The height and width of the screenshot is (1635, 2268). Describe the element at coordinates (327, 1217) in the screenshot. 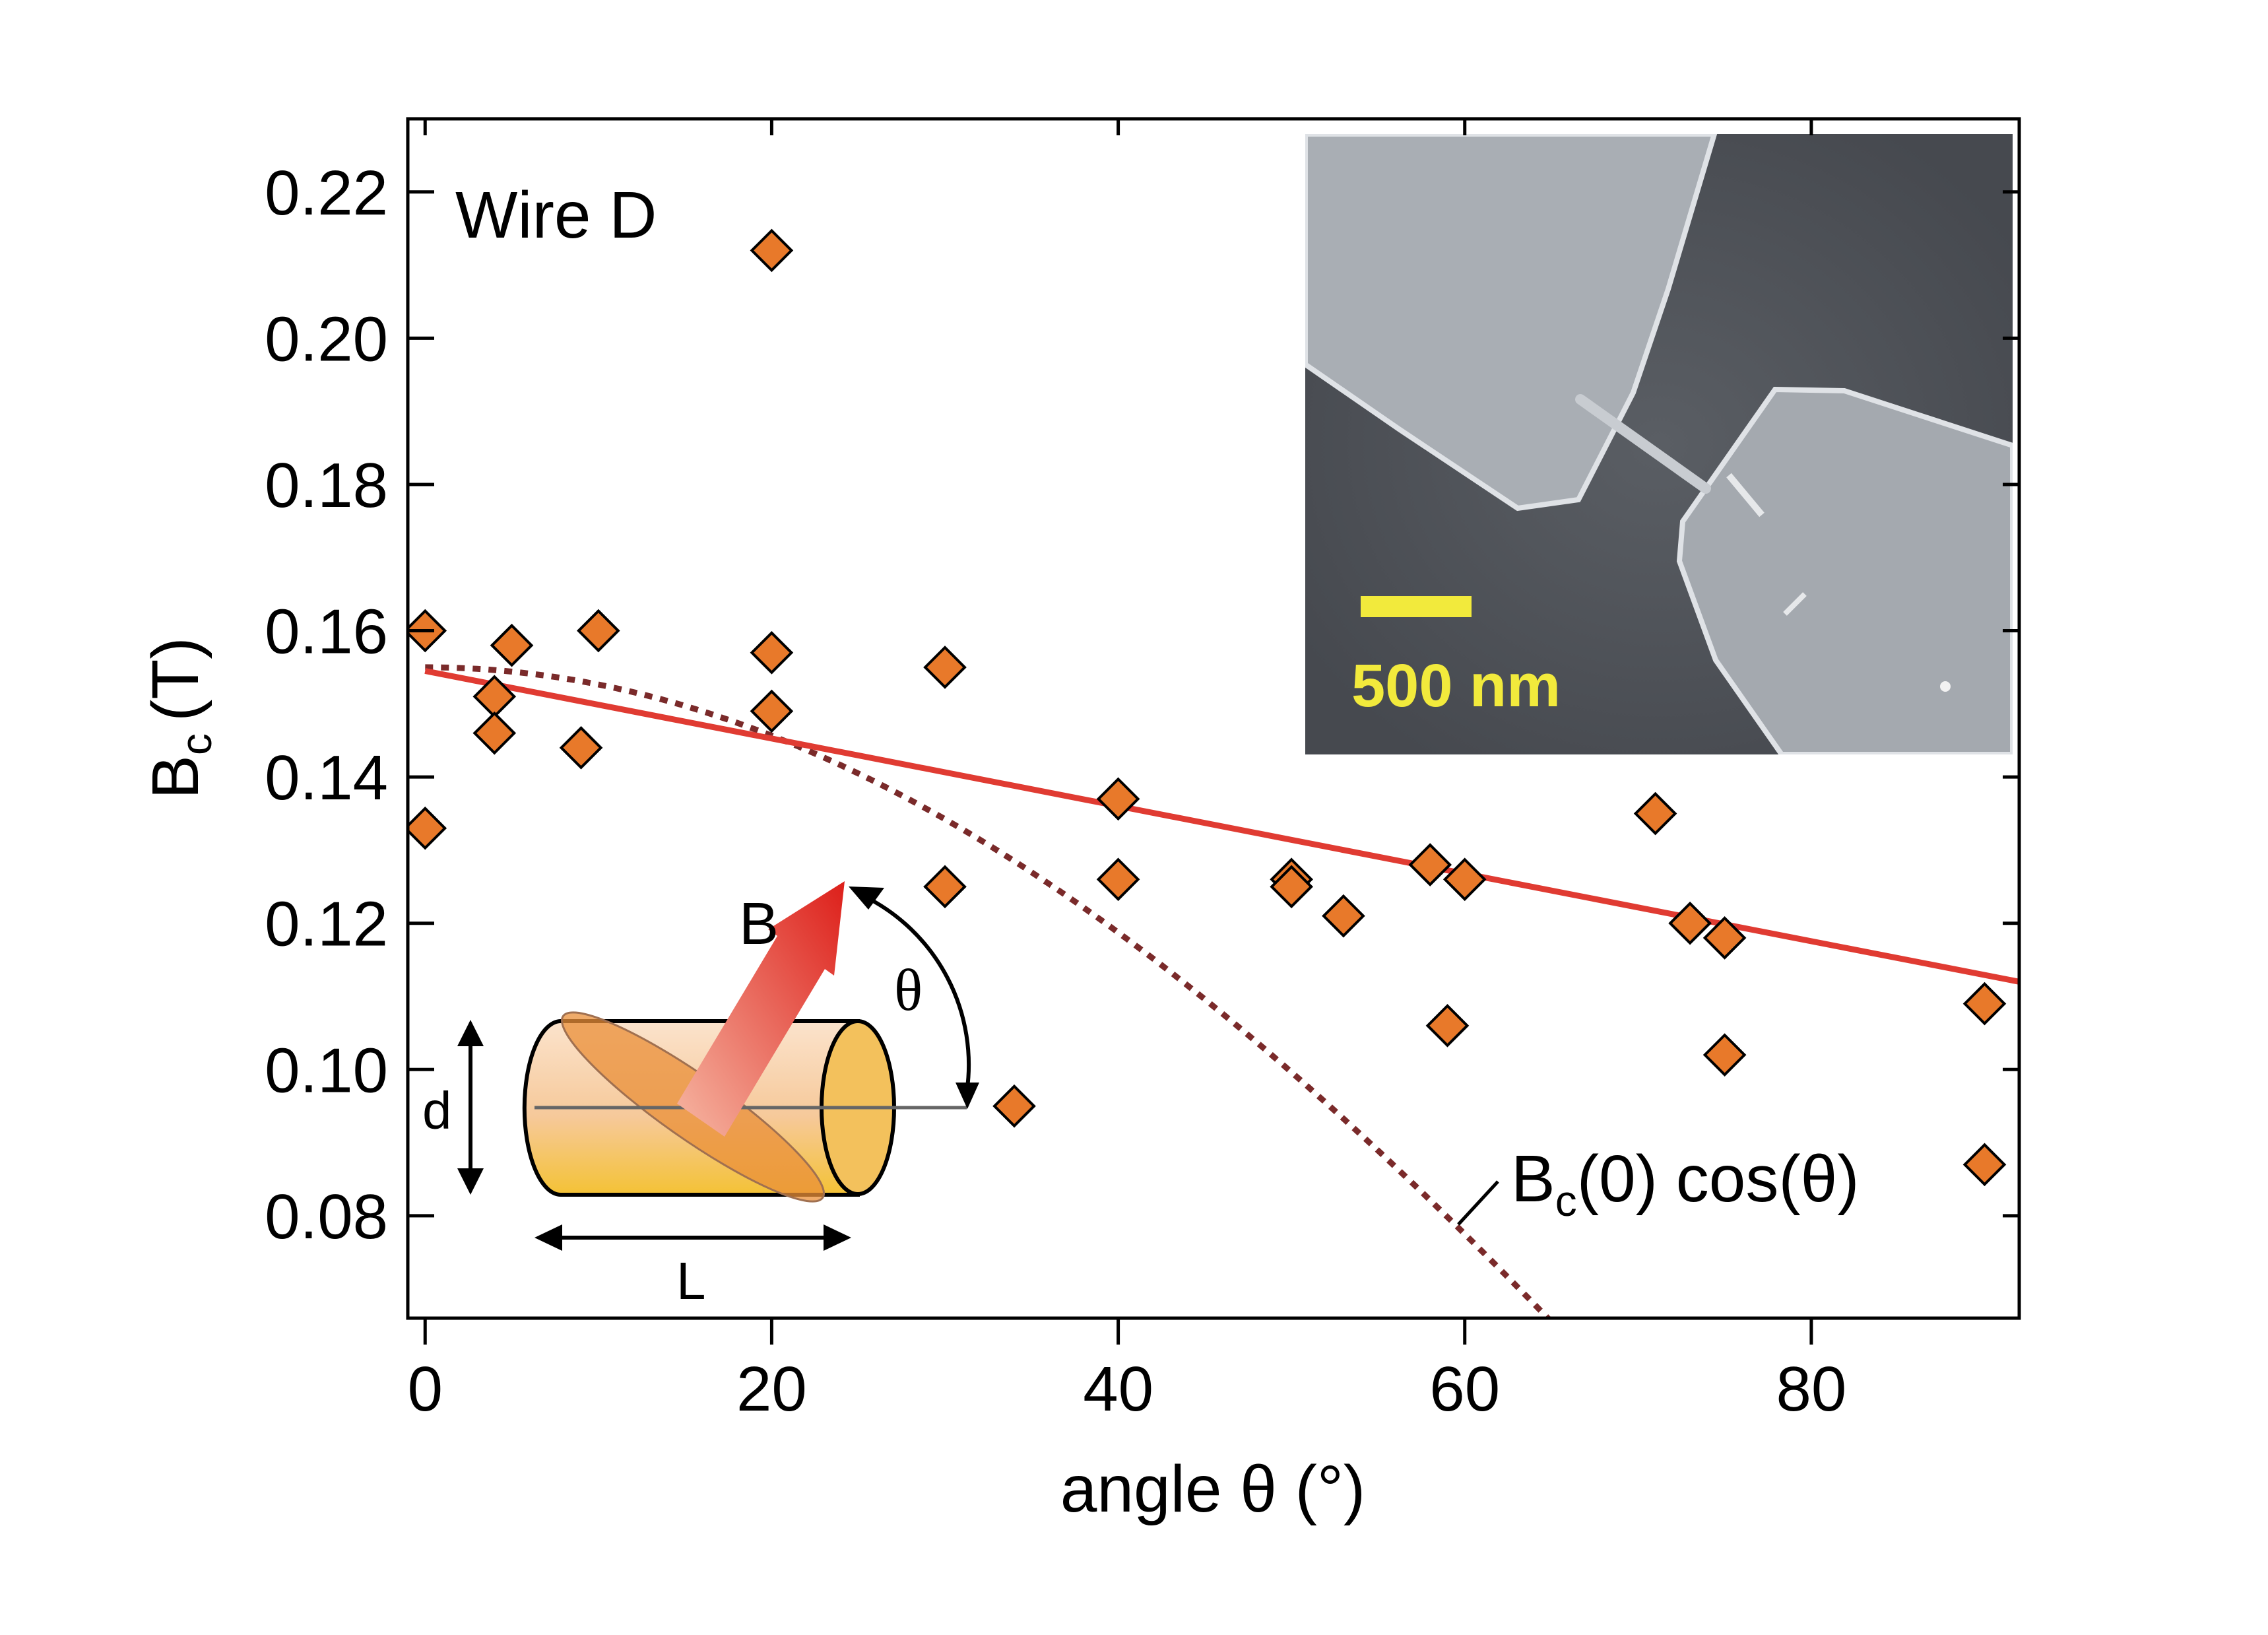

I see `y-tick-label: 0.08` at that location.